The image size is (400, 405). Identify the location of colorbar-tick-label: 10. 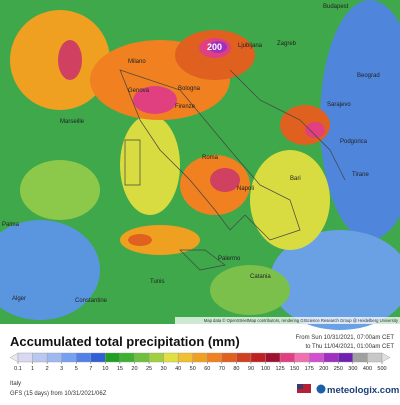
(105, 369).